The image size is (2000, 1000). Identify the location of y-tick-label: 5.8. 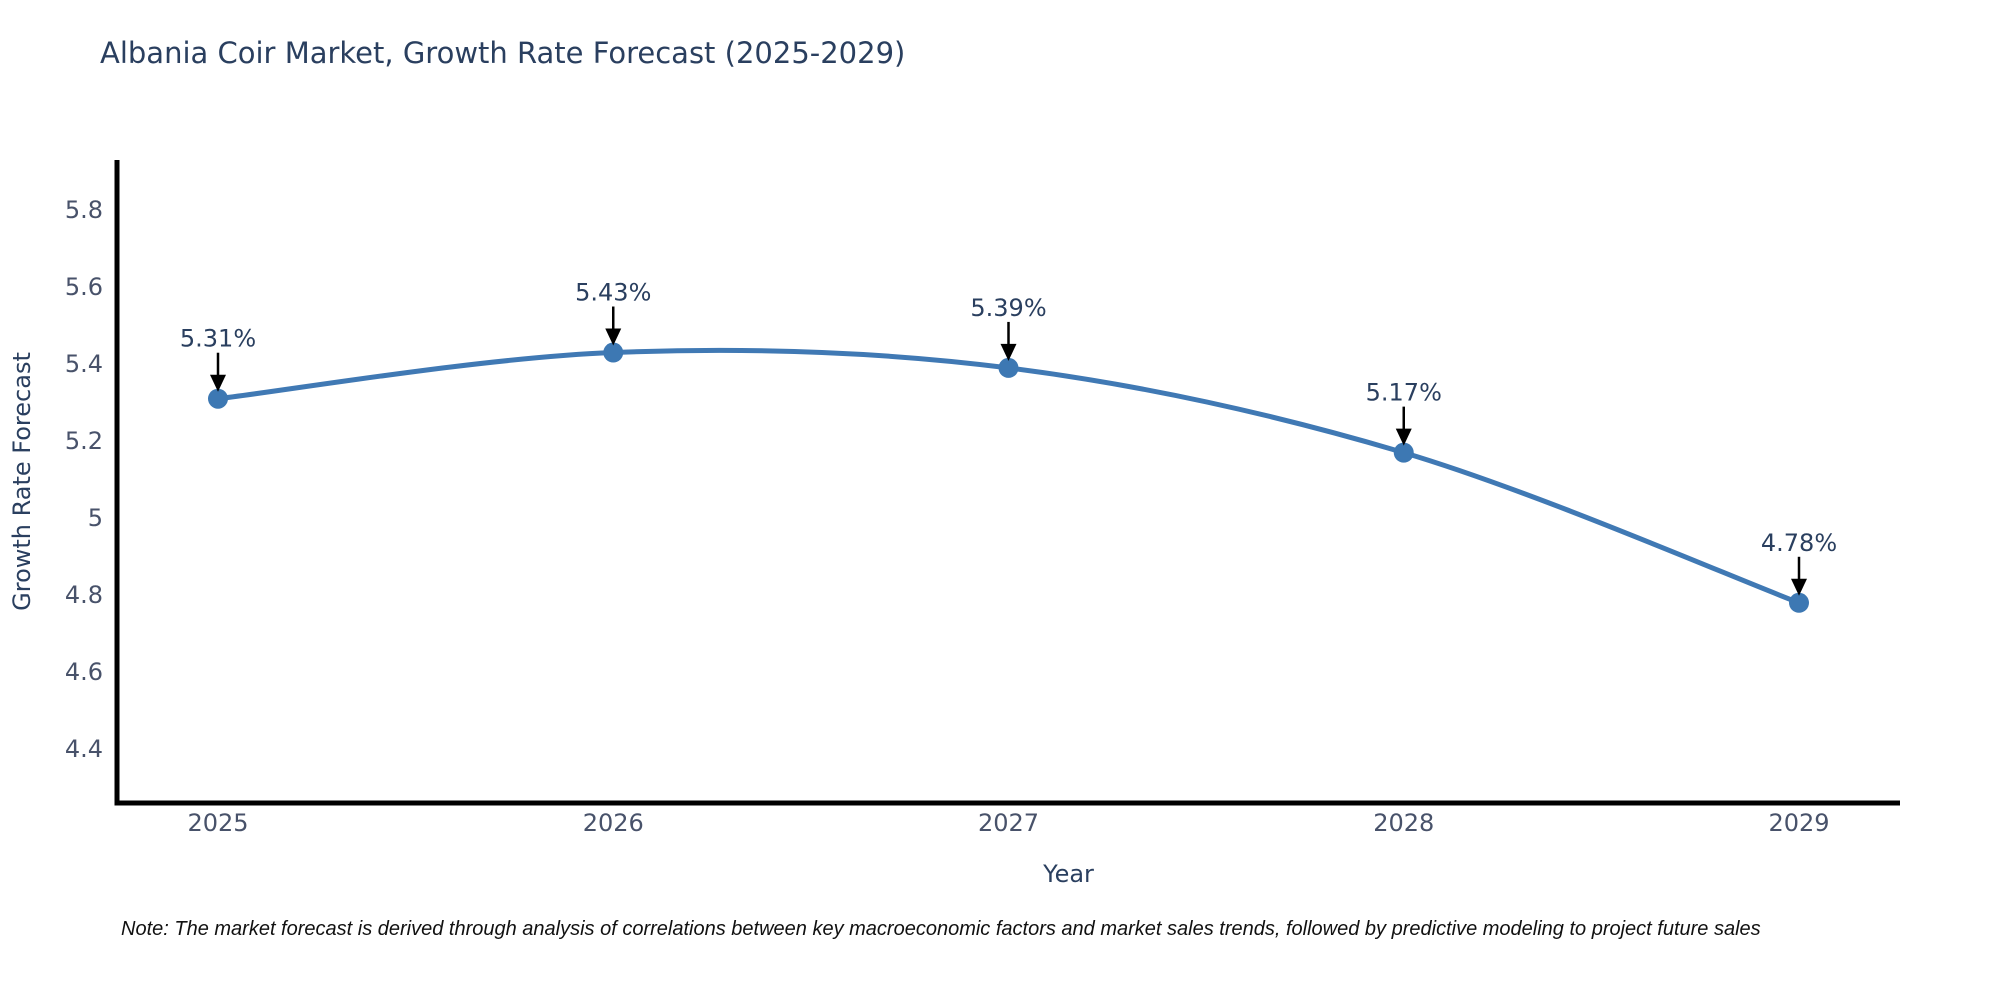
(84, 210).